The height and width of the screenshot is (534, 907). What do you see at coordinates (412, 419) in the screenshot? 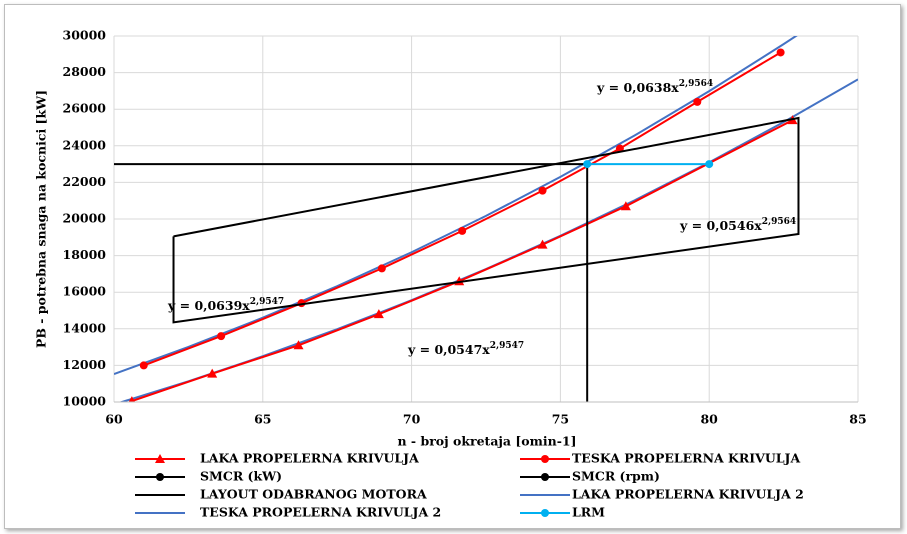
I see `x-tick-label: 70` at bounding box center [412, 419].